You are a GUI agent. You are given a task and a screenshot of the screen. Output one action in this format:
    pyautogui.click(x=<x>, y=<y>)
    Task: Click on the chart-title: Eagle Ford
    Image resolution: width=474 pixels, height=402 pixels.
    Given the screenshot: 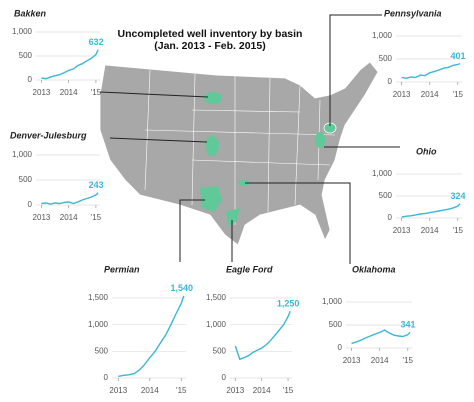 What is the action you would take?
    pyautogui.click(x=249, y=269)
    